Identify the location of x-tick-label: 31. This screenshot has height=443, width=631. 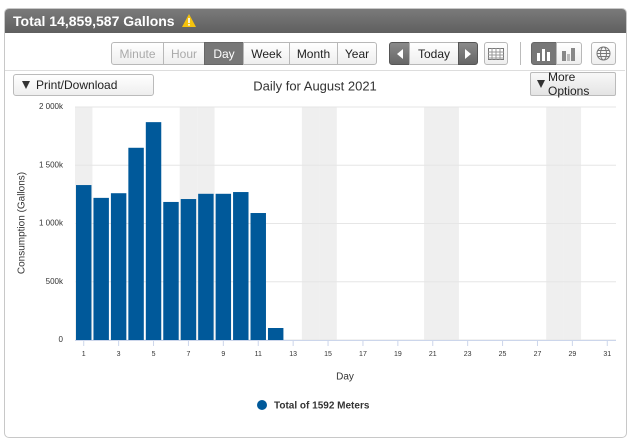
(607, 354).